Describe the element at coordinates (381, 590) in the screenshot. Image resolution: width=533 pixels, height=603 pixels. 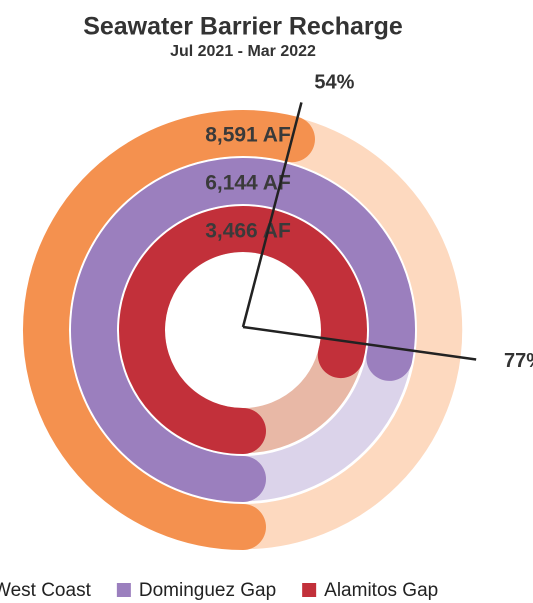
I see `legend-label: Alamitos Gap` at that location.